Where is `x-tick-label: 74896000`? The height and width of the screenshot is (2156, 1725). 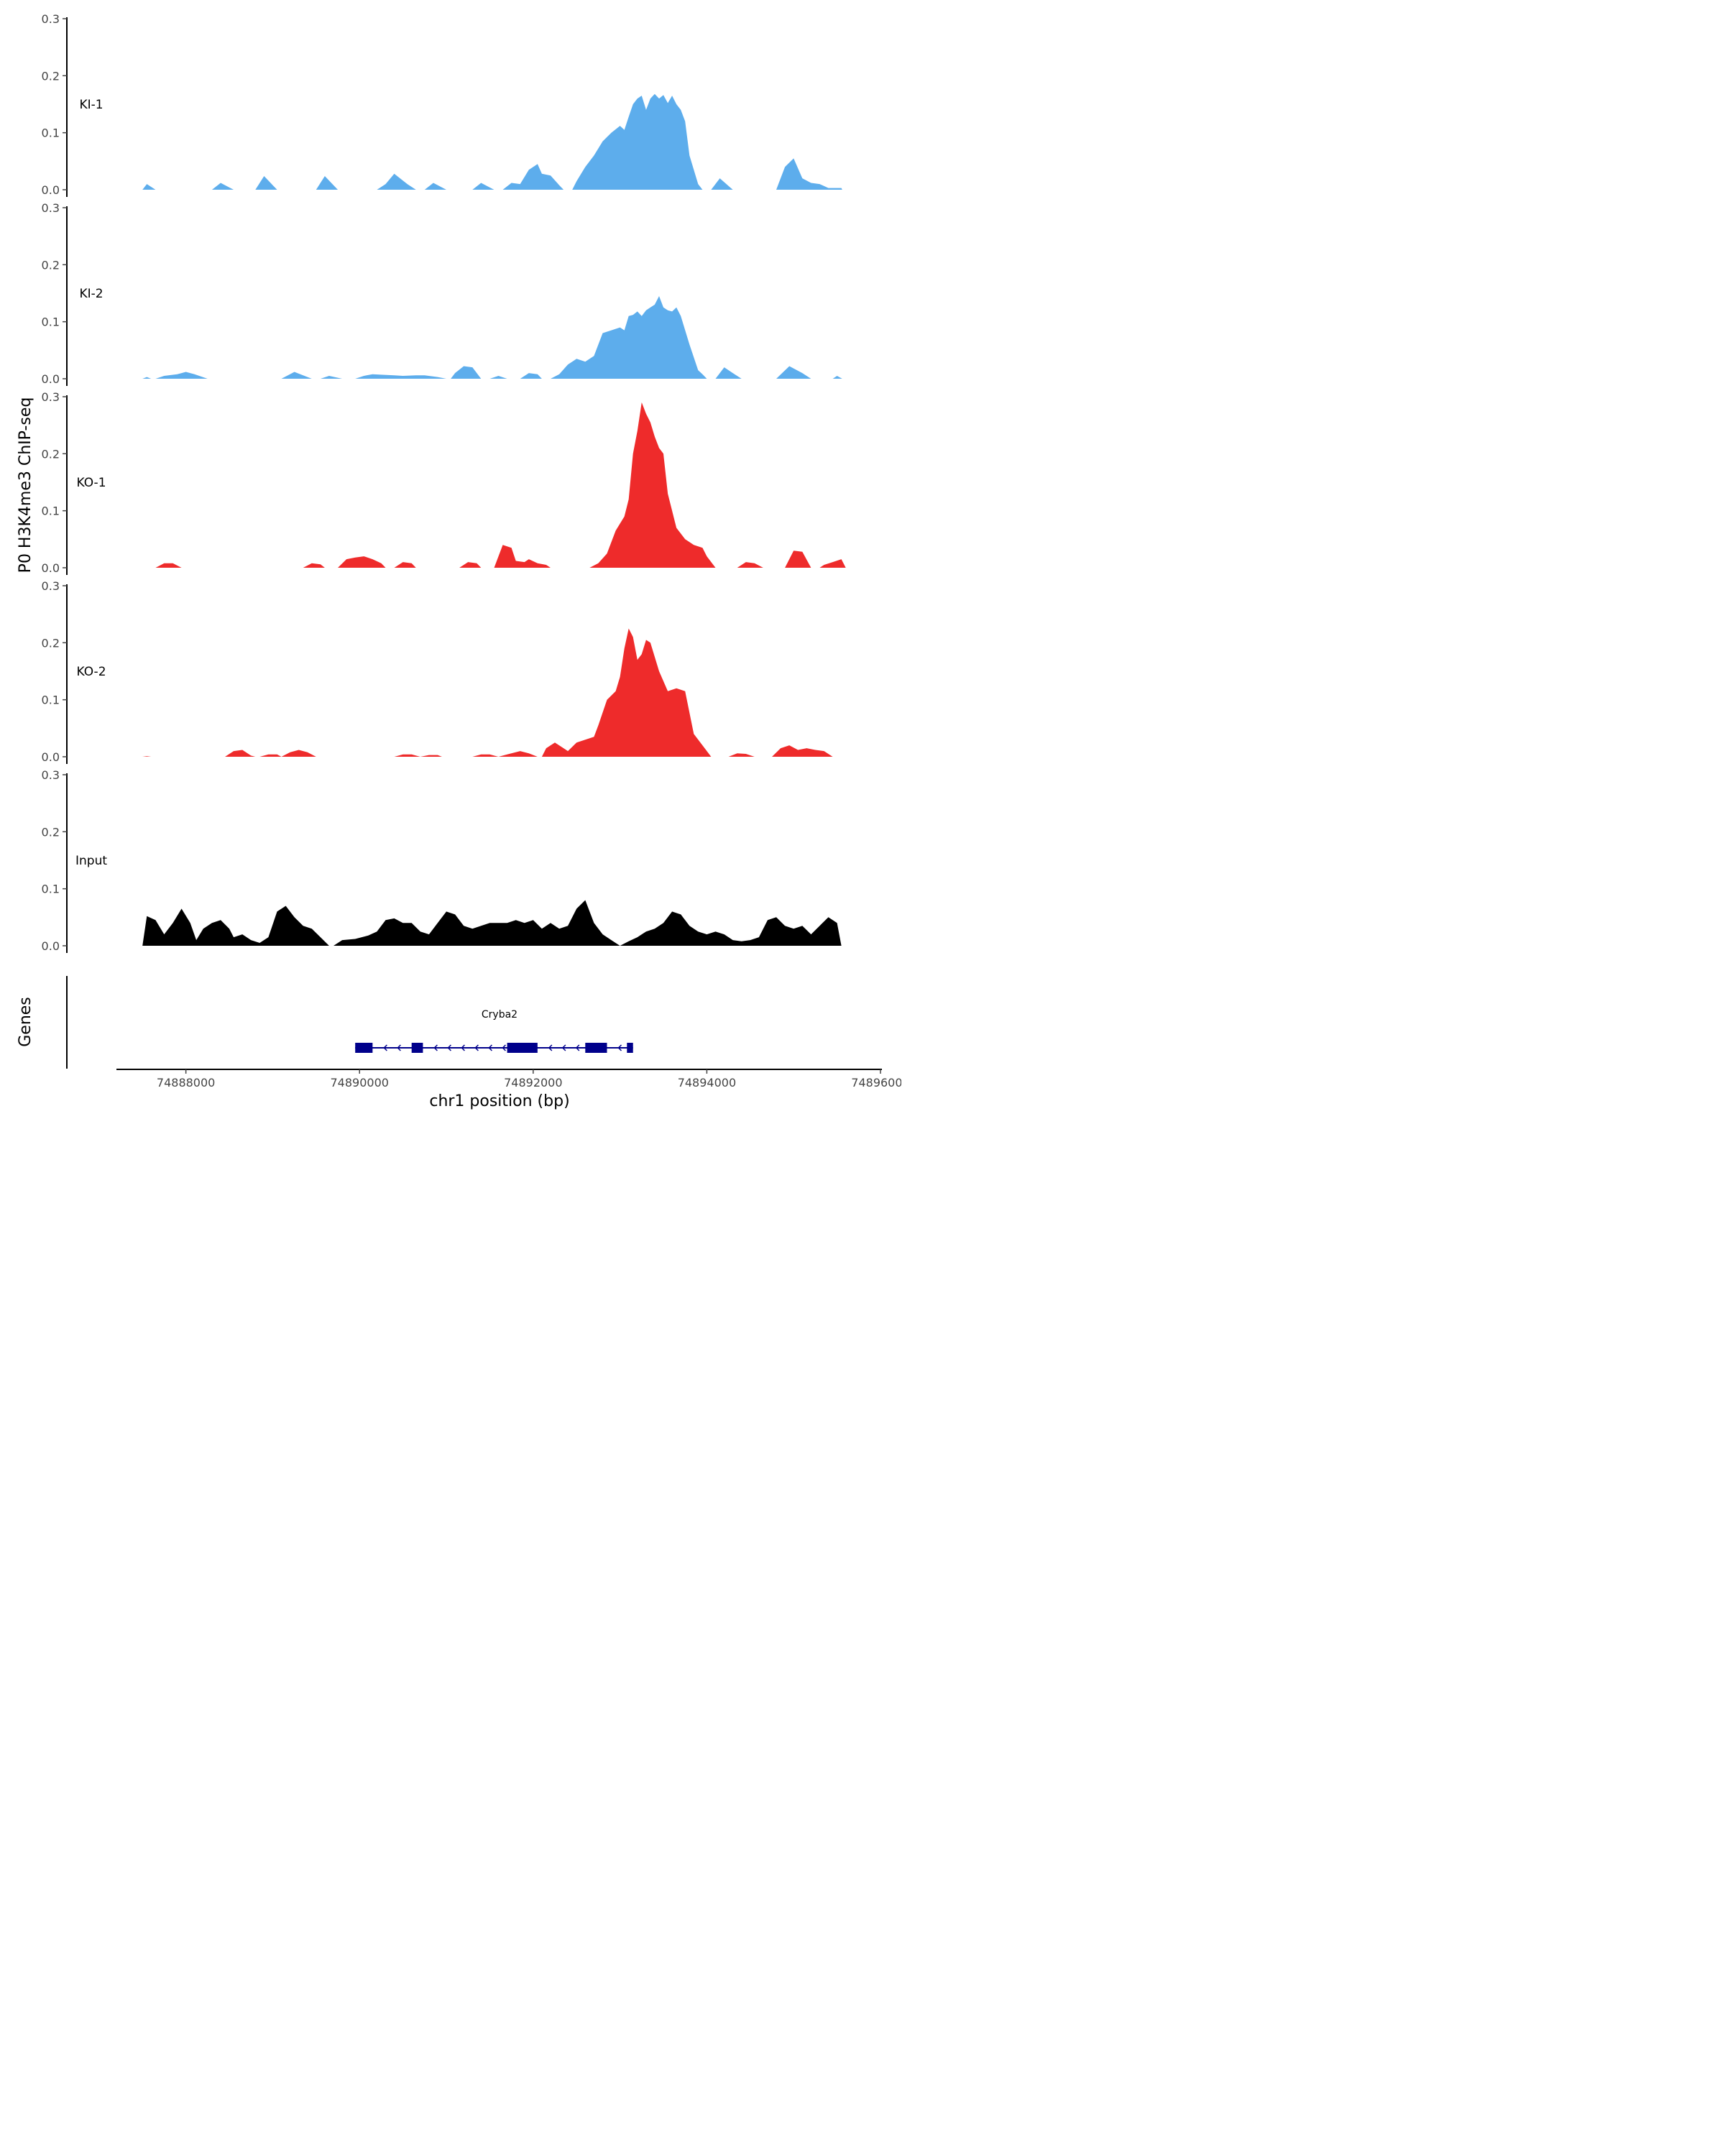
x-tick-label: 74896000 is located at coordinates (876, 1083).